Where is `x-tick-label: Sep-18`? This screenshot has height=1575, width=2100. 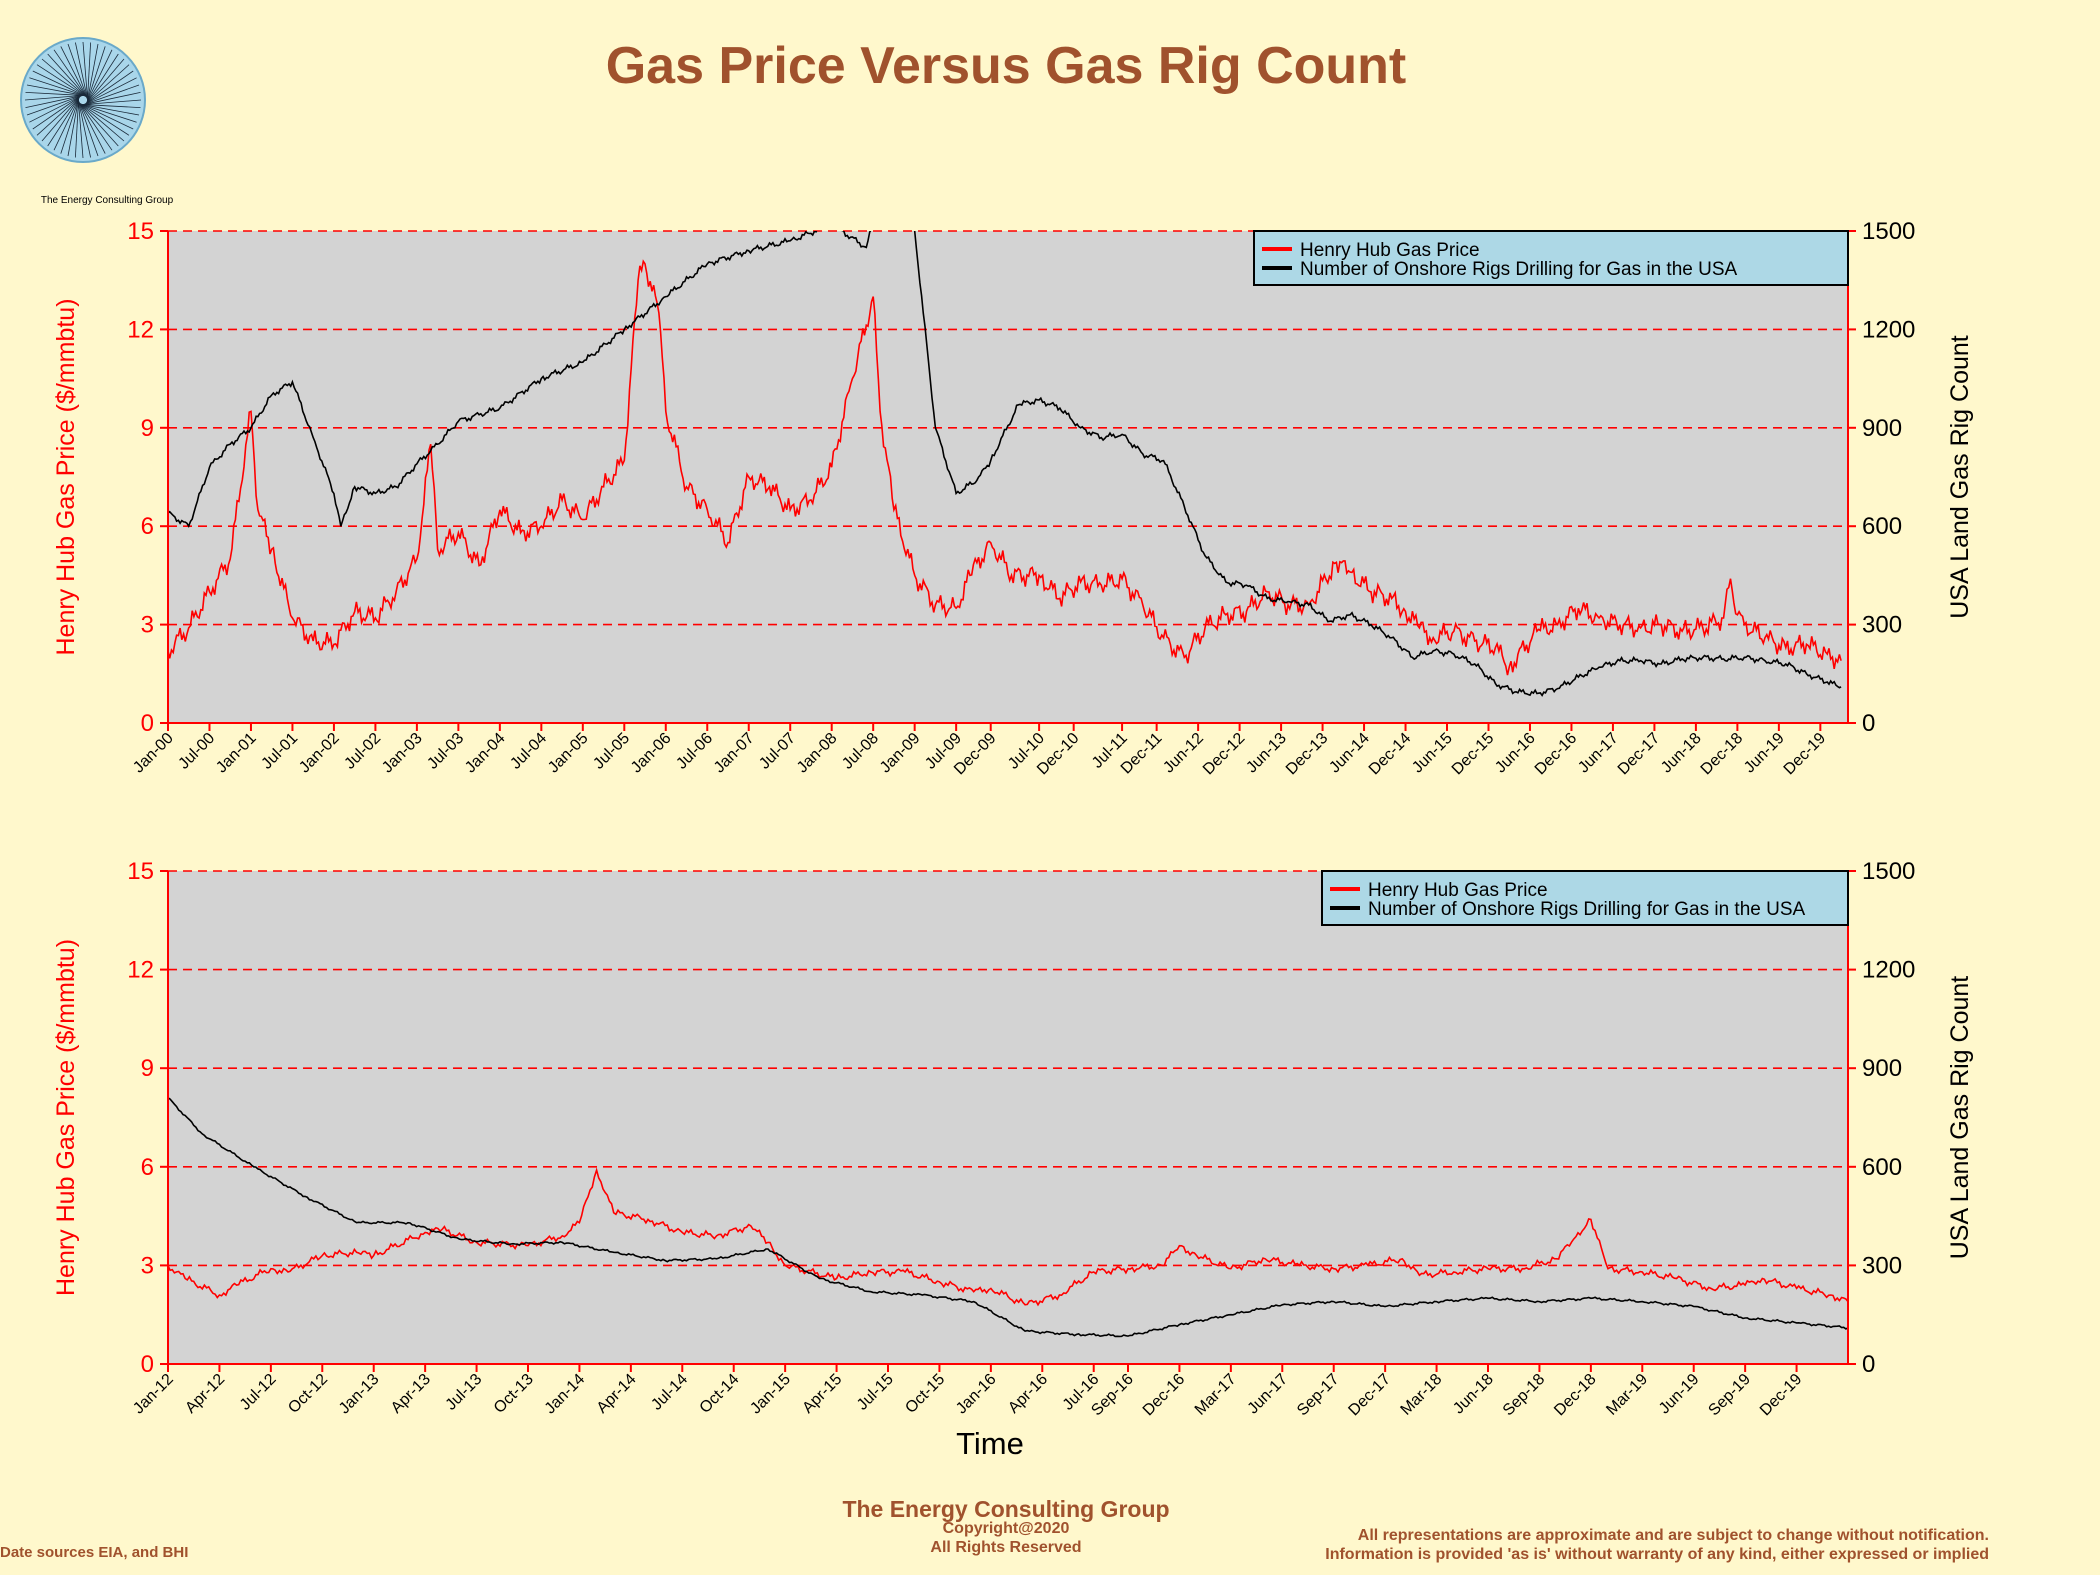
x-tick-label: Sep-18 is located at coordinates (1524, 1395).